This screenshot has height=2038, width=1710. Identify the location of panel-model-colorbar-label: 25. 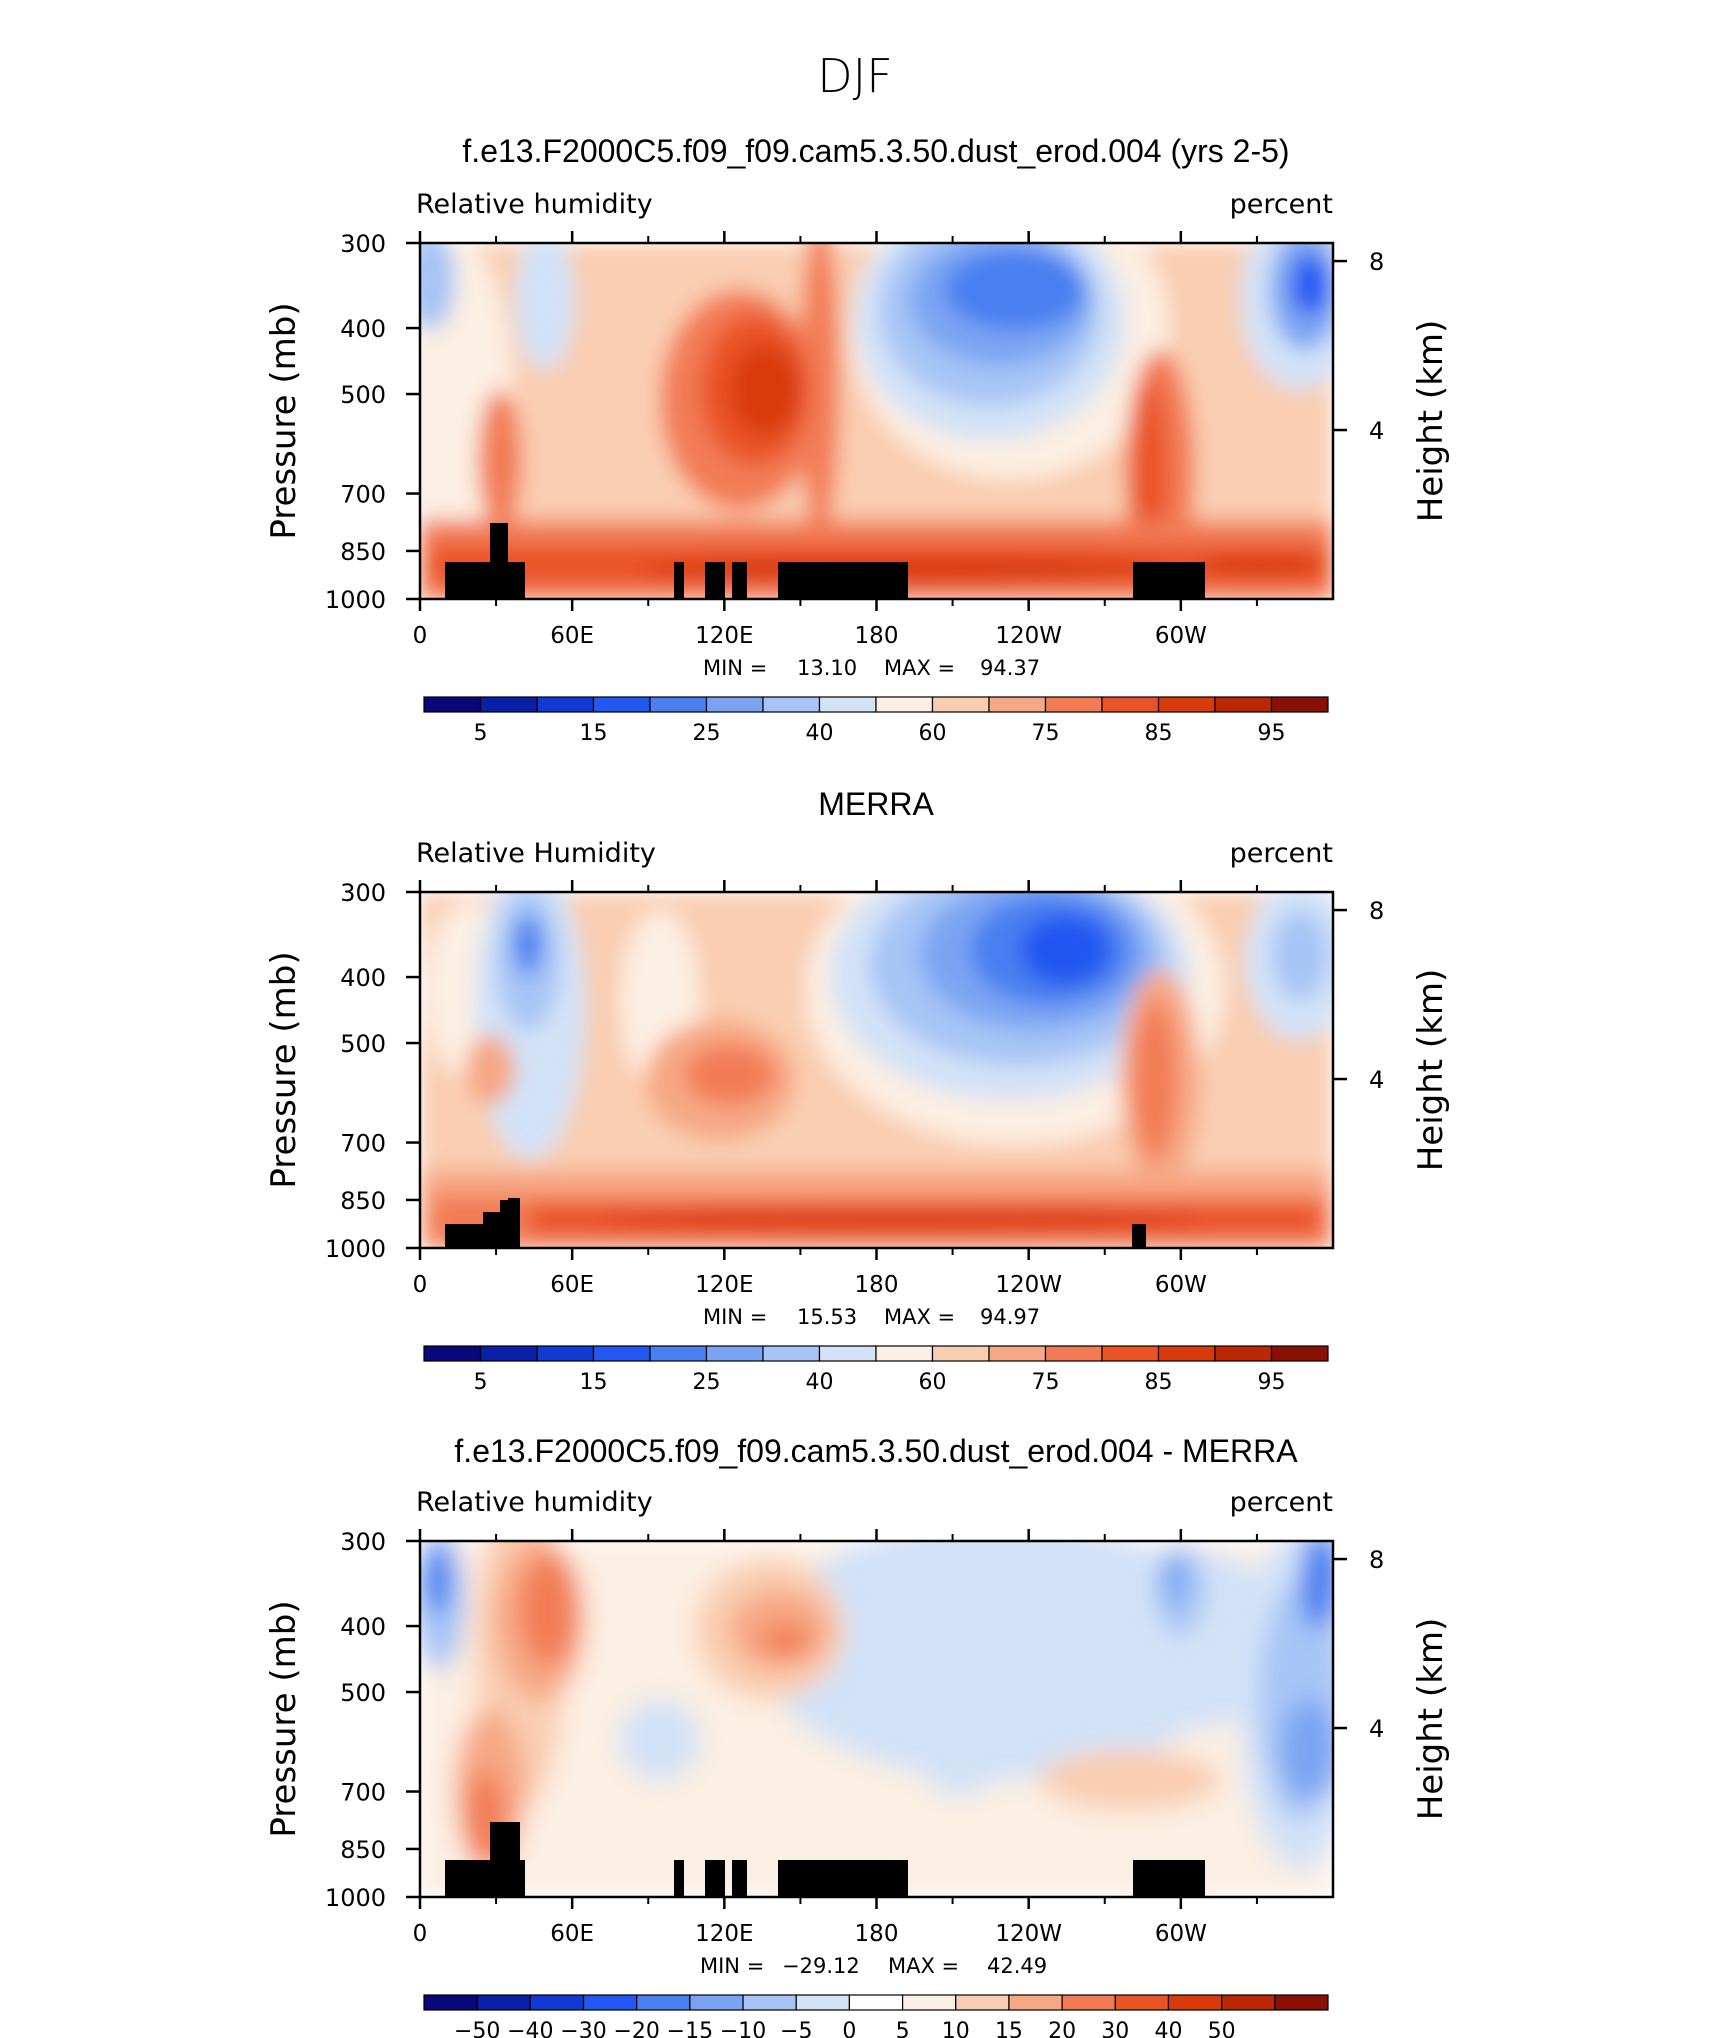
(707, 733).